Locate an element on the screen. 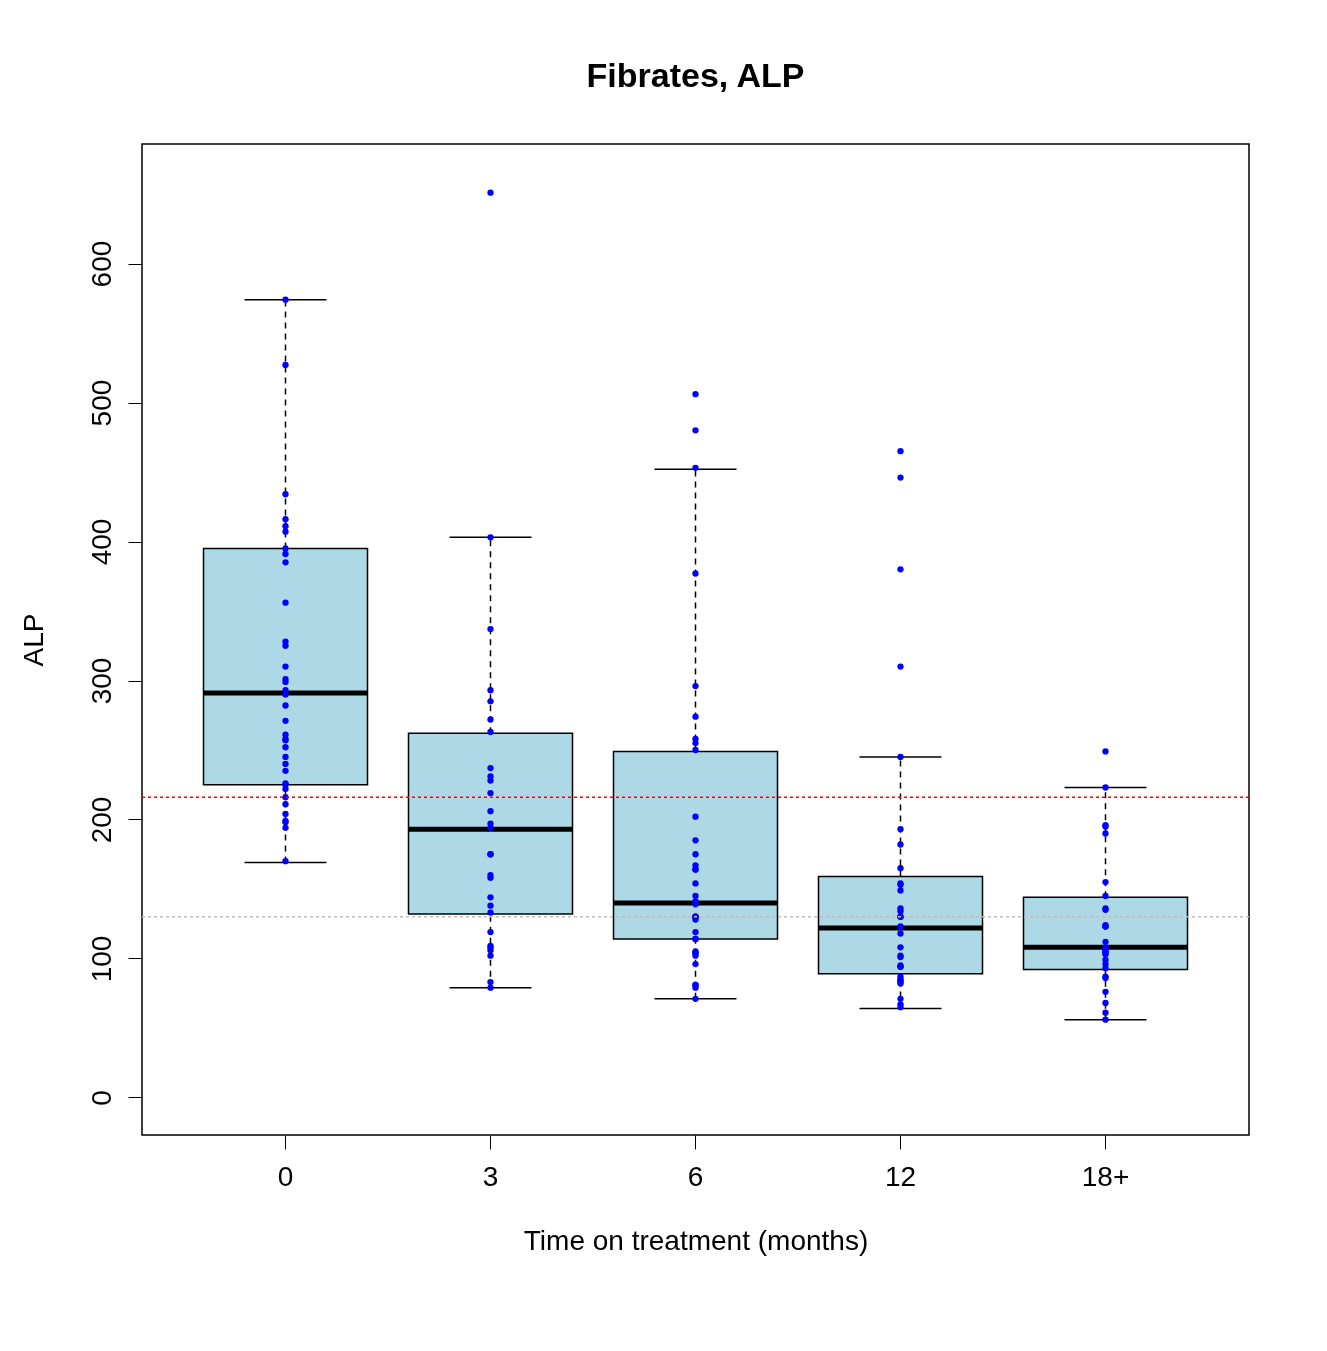 Image resolution: width=1327 pixels, height=1351 pixels. x-tick-label: 12 is located at coordinates (900, 1176).